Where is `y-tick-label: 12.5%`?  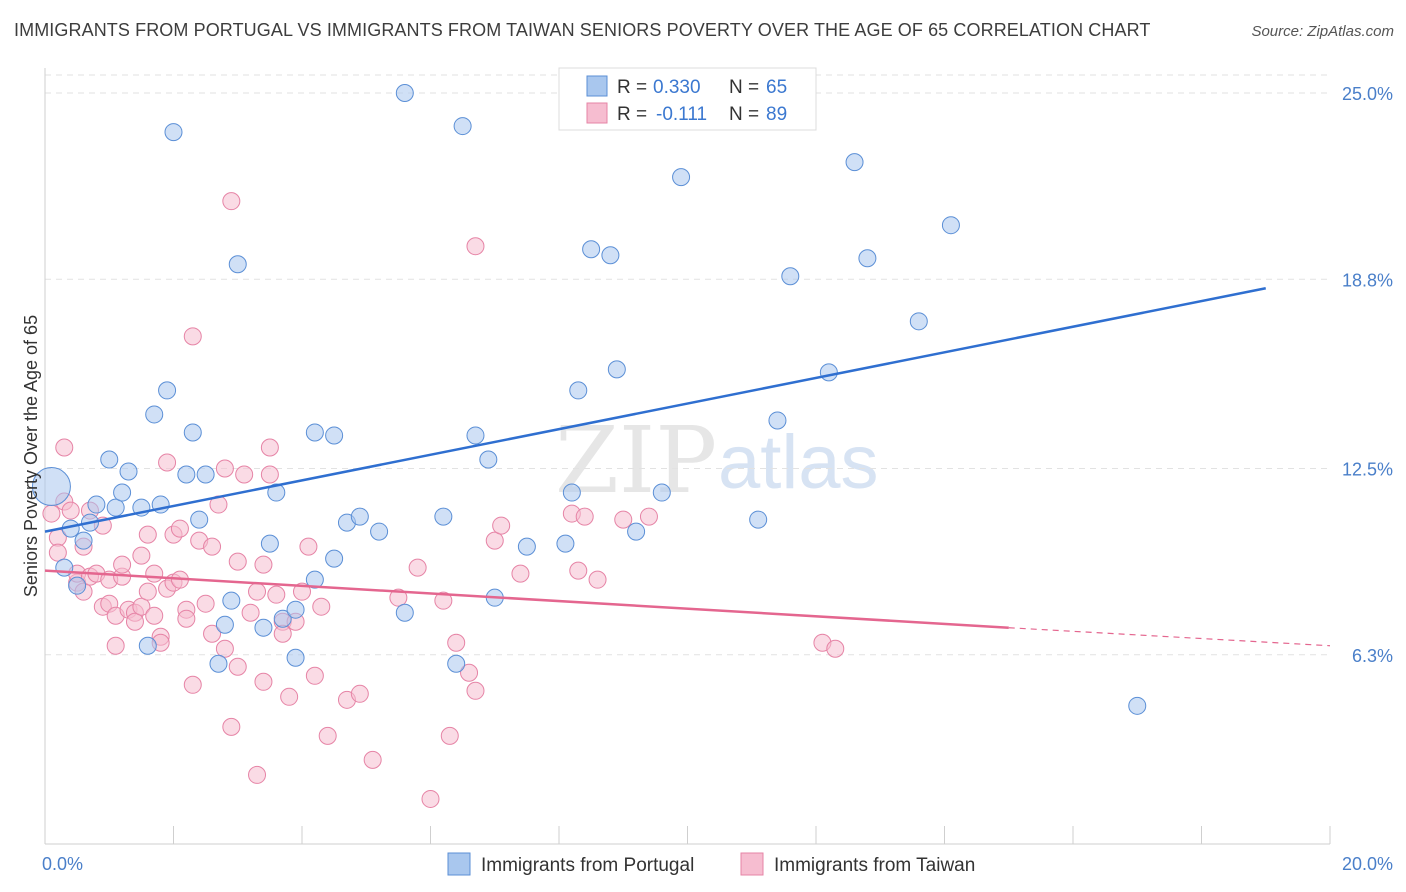
y-tick-label: 12.5% is located at coordinates (1367, 470).